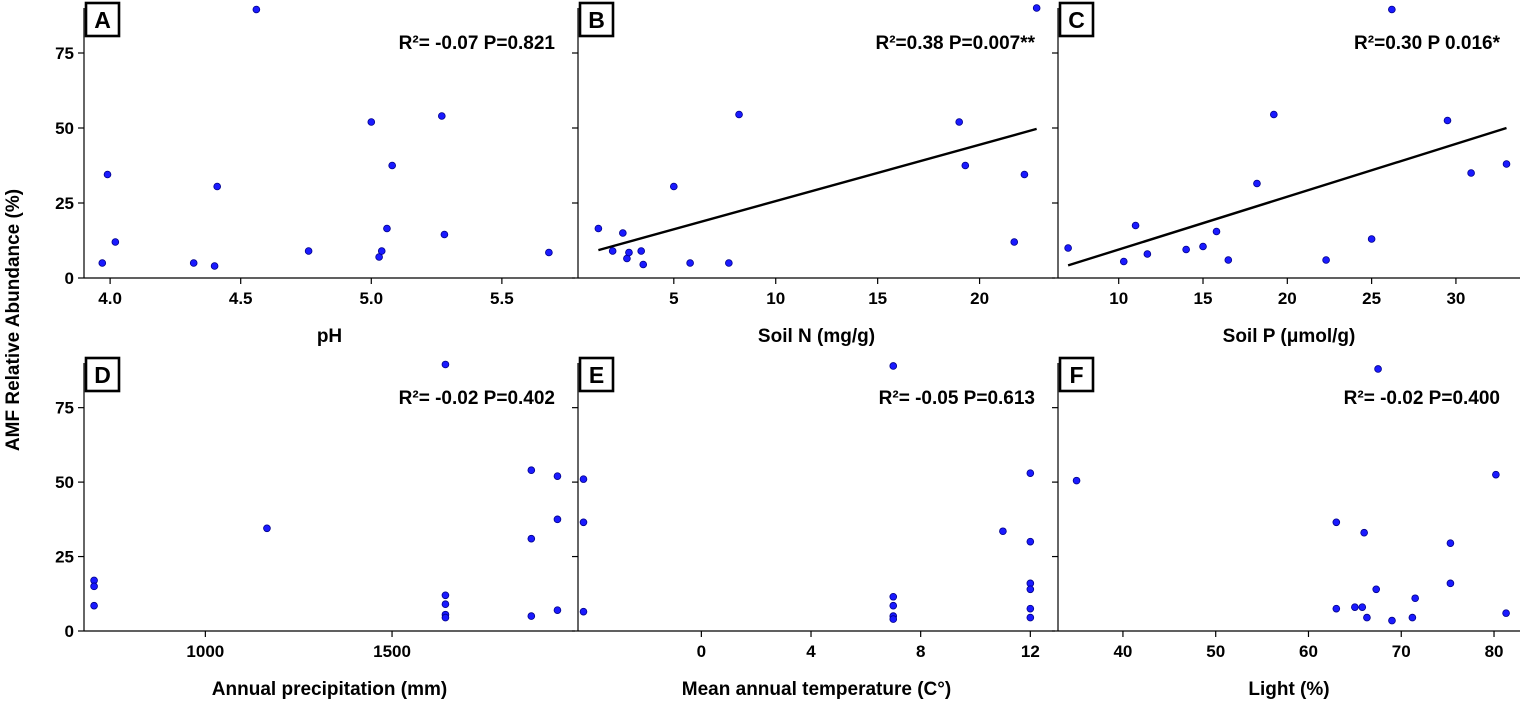 This screenshot has height=710, width=1535. What do you see at coordinates (1427, 43) in the screenshot?
I see `stats-annotation: R²=0.30 P 0.016*` at bounding box center [1427, 43].